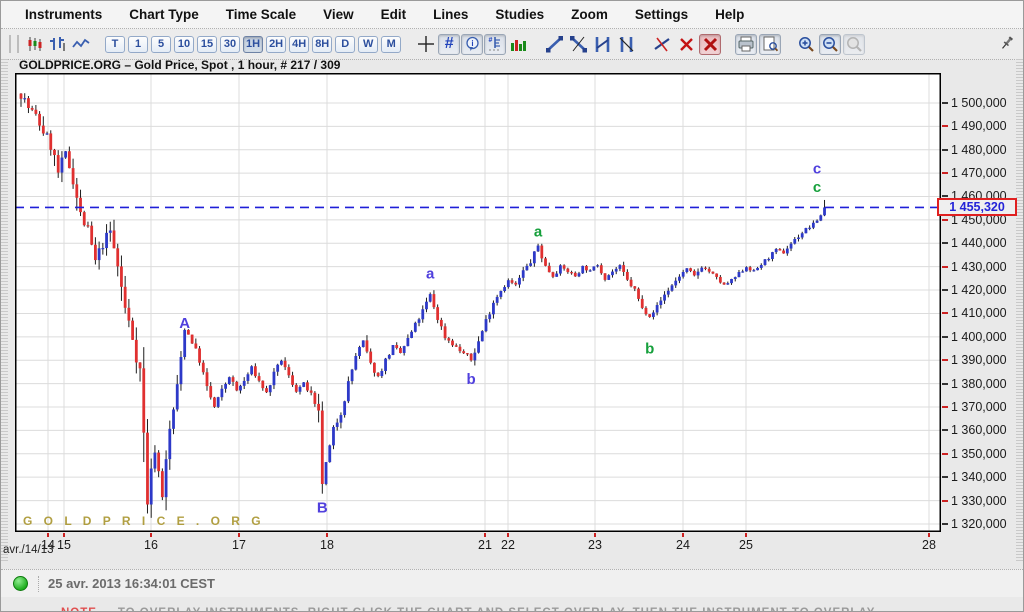  Describe the element at coordinates (393, 14) in the screenshot. I see `menu-edit: Edit` at that location.